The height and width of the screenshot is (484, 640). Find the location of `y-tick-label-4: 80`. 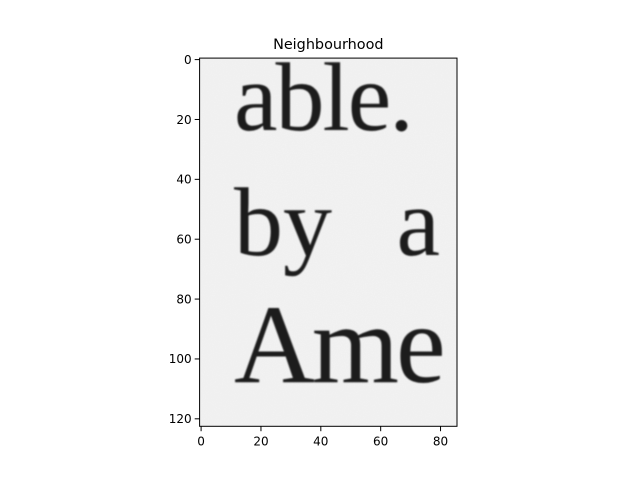

y-tick-label-4: 80 is located at coordinates (183, 299).